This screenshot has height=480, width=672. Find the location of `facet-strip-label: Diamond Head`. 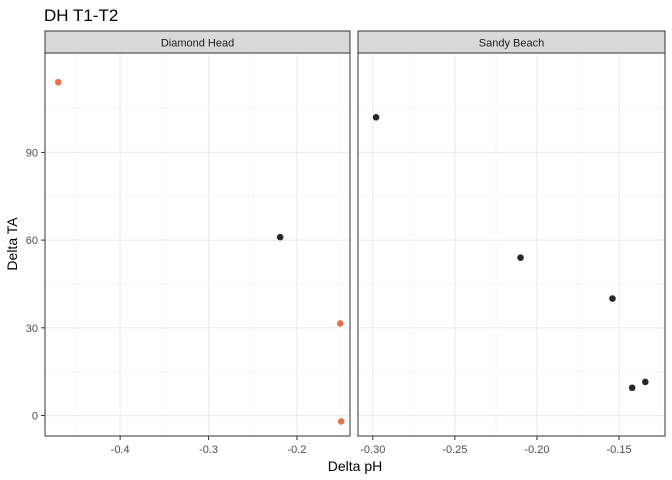

facet-strip-label: Diamond Head is located at coordinates (197, 44).